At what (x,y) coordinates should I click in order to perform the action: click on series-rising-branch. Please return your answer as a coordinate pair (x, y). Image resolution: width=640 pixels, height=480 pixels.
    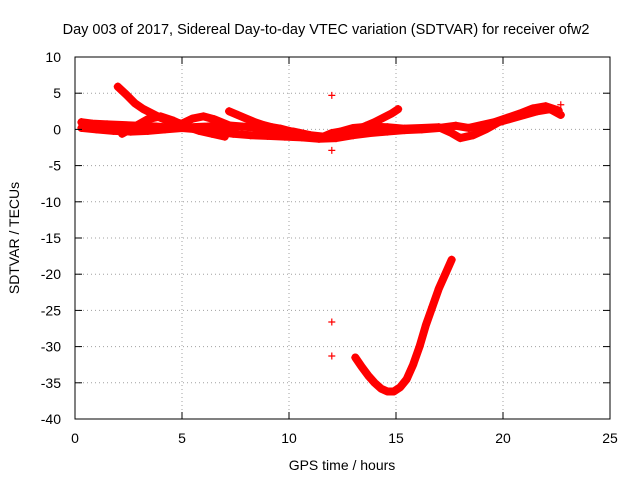
    Looking at the image, I should click on (373, 121).